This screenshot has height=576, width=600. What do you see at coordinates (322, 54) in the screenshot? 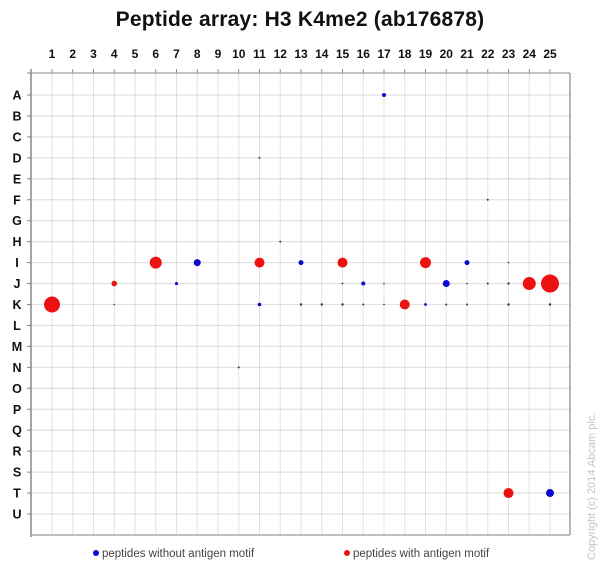
I see `x-tick-label: 14` at bounding box center [322, 54].